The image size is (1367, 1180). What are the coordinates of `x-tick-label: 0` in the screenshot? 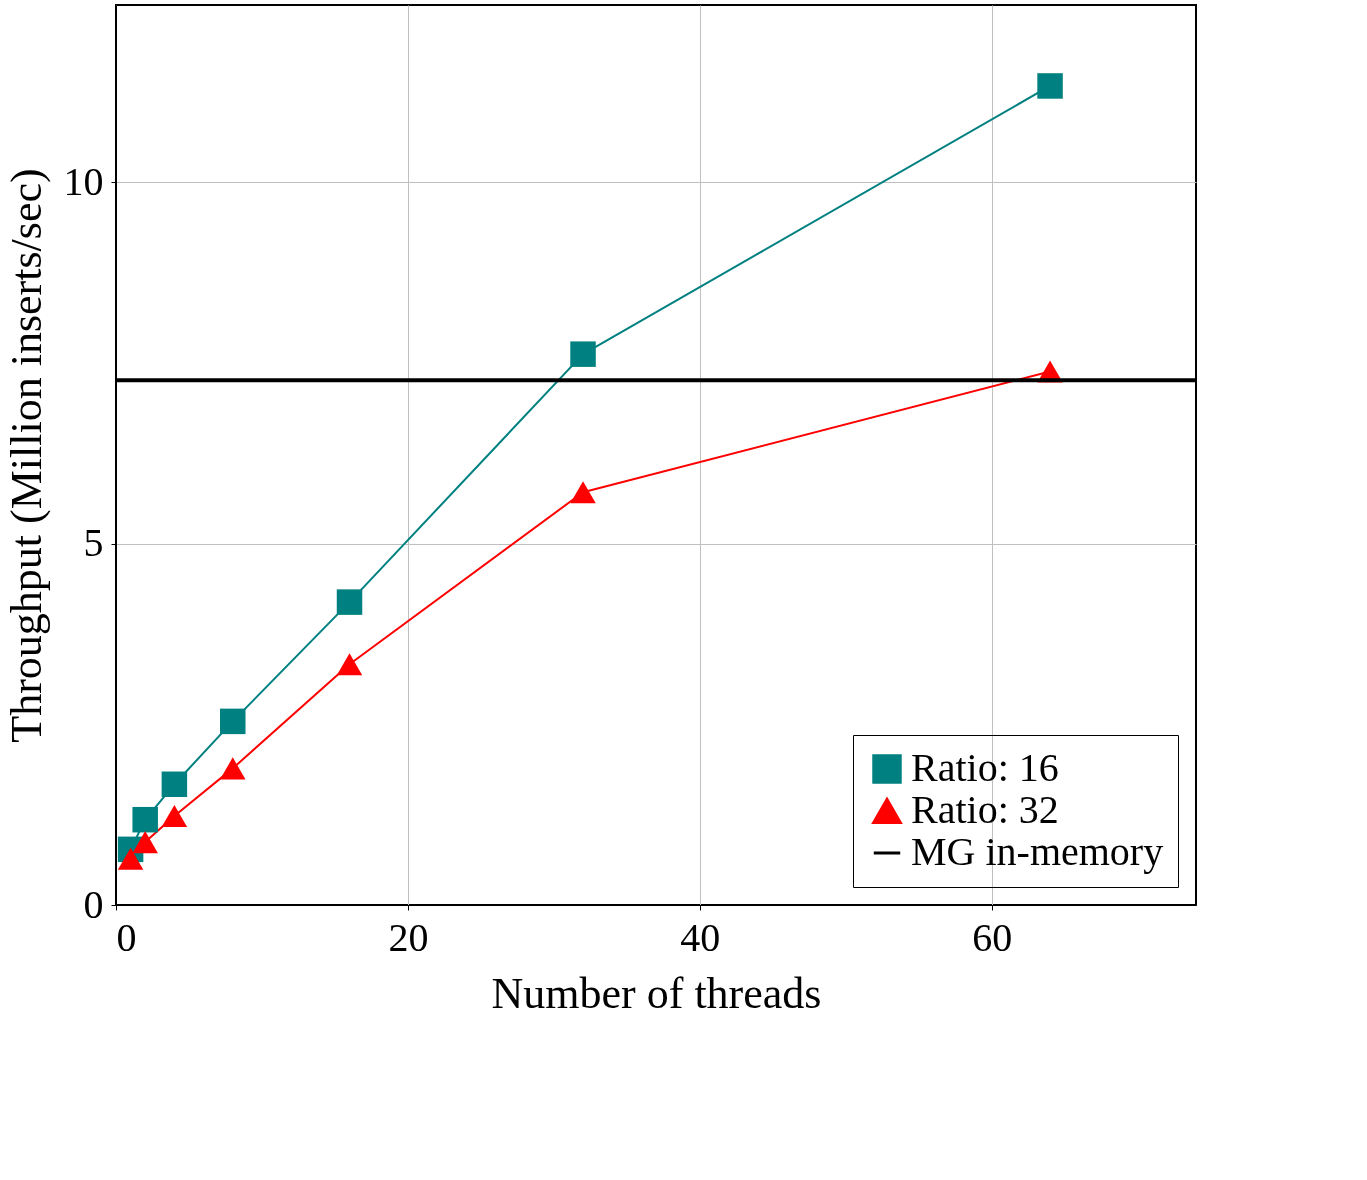 It's located at (126, 937).